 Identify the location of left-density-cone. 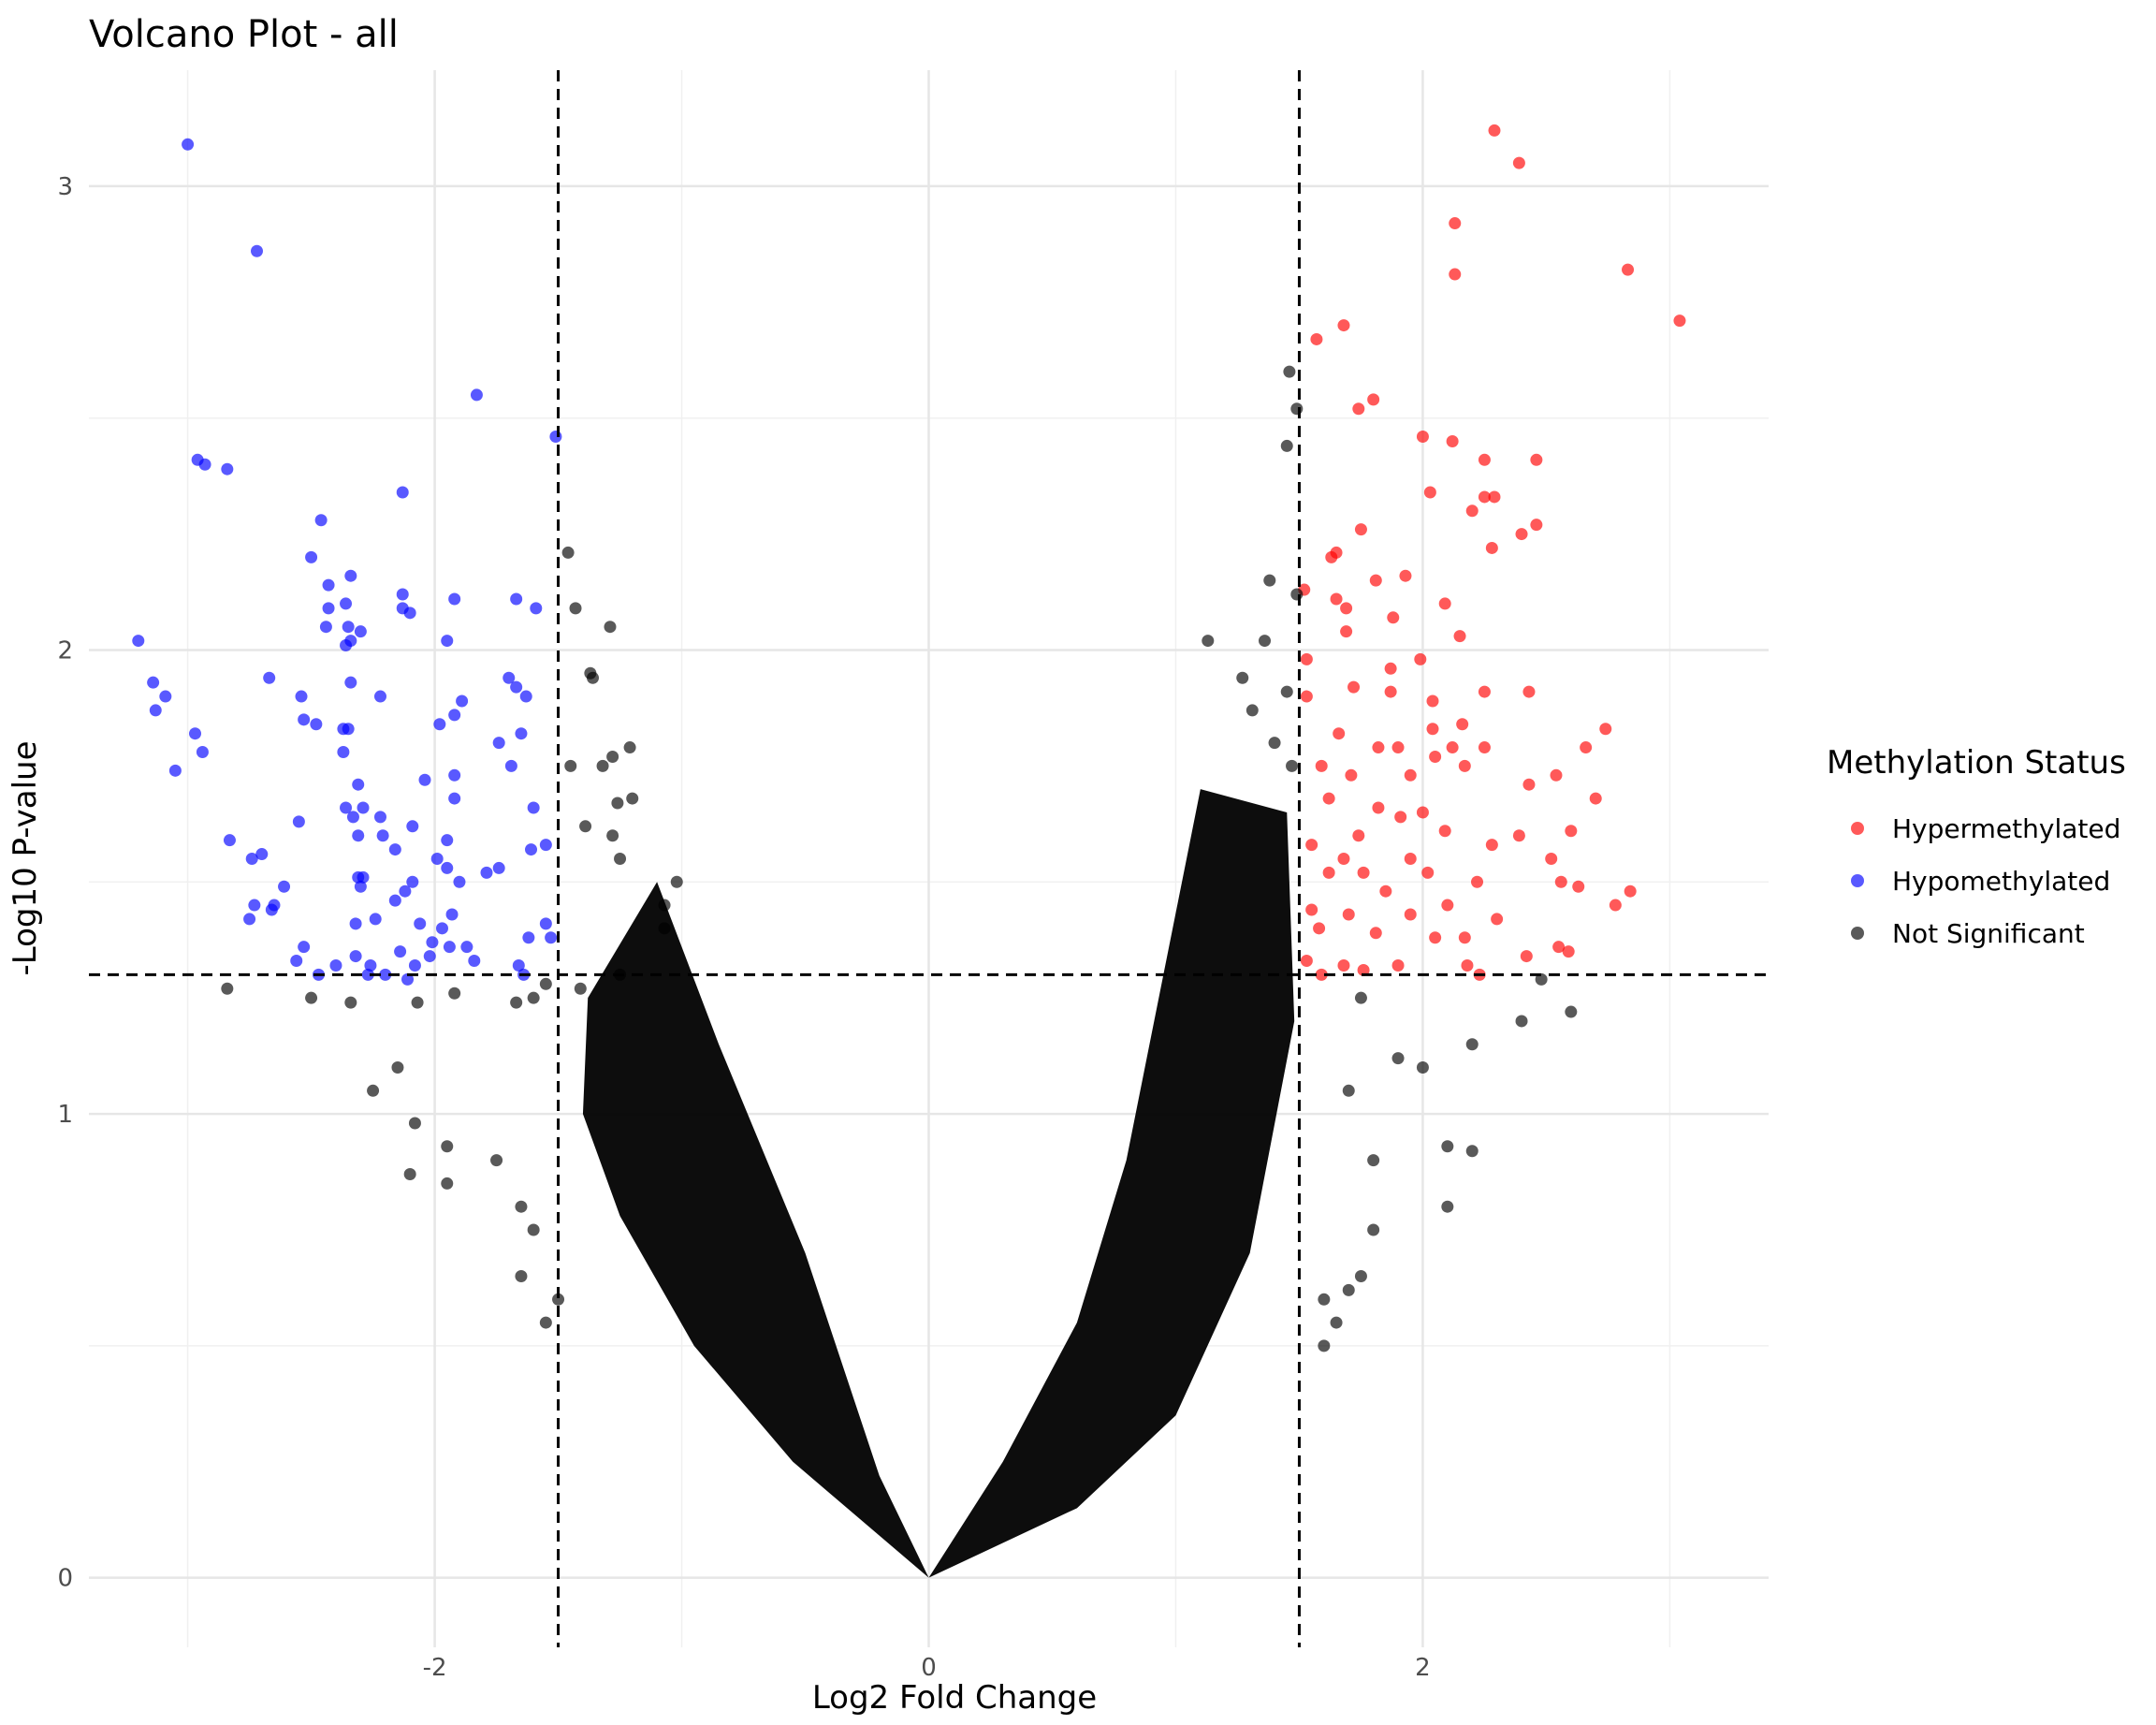
(755, 1230).